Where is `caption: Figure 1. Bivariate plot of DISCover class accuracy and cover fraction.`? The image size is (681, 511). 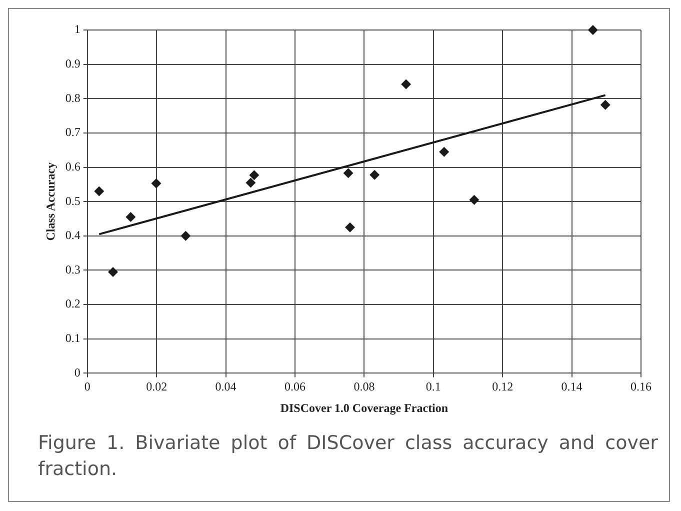
caption: Figure 1. Bivariate plot of DISCover class accuracy and cover fraction. is located at coordinates (348, 456).